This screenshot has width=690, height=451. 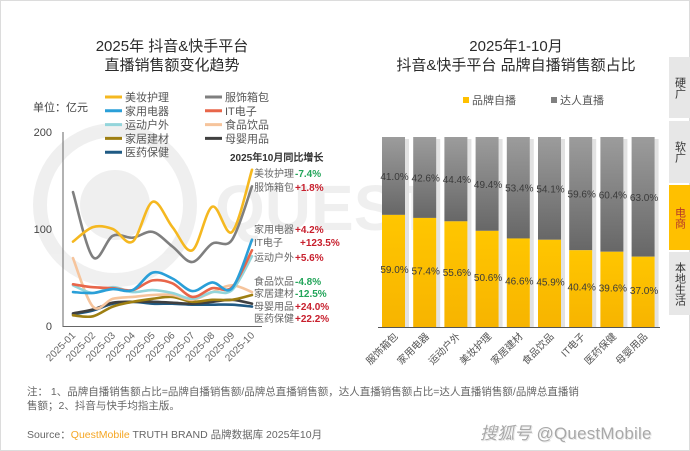 I want to click on growth-value: +4.2%, so click(x=309, y=230).